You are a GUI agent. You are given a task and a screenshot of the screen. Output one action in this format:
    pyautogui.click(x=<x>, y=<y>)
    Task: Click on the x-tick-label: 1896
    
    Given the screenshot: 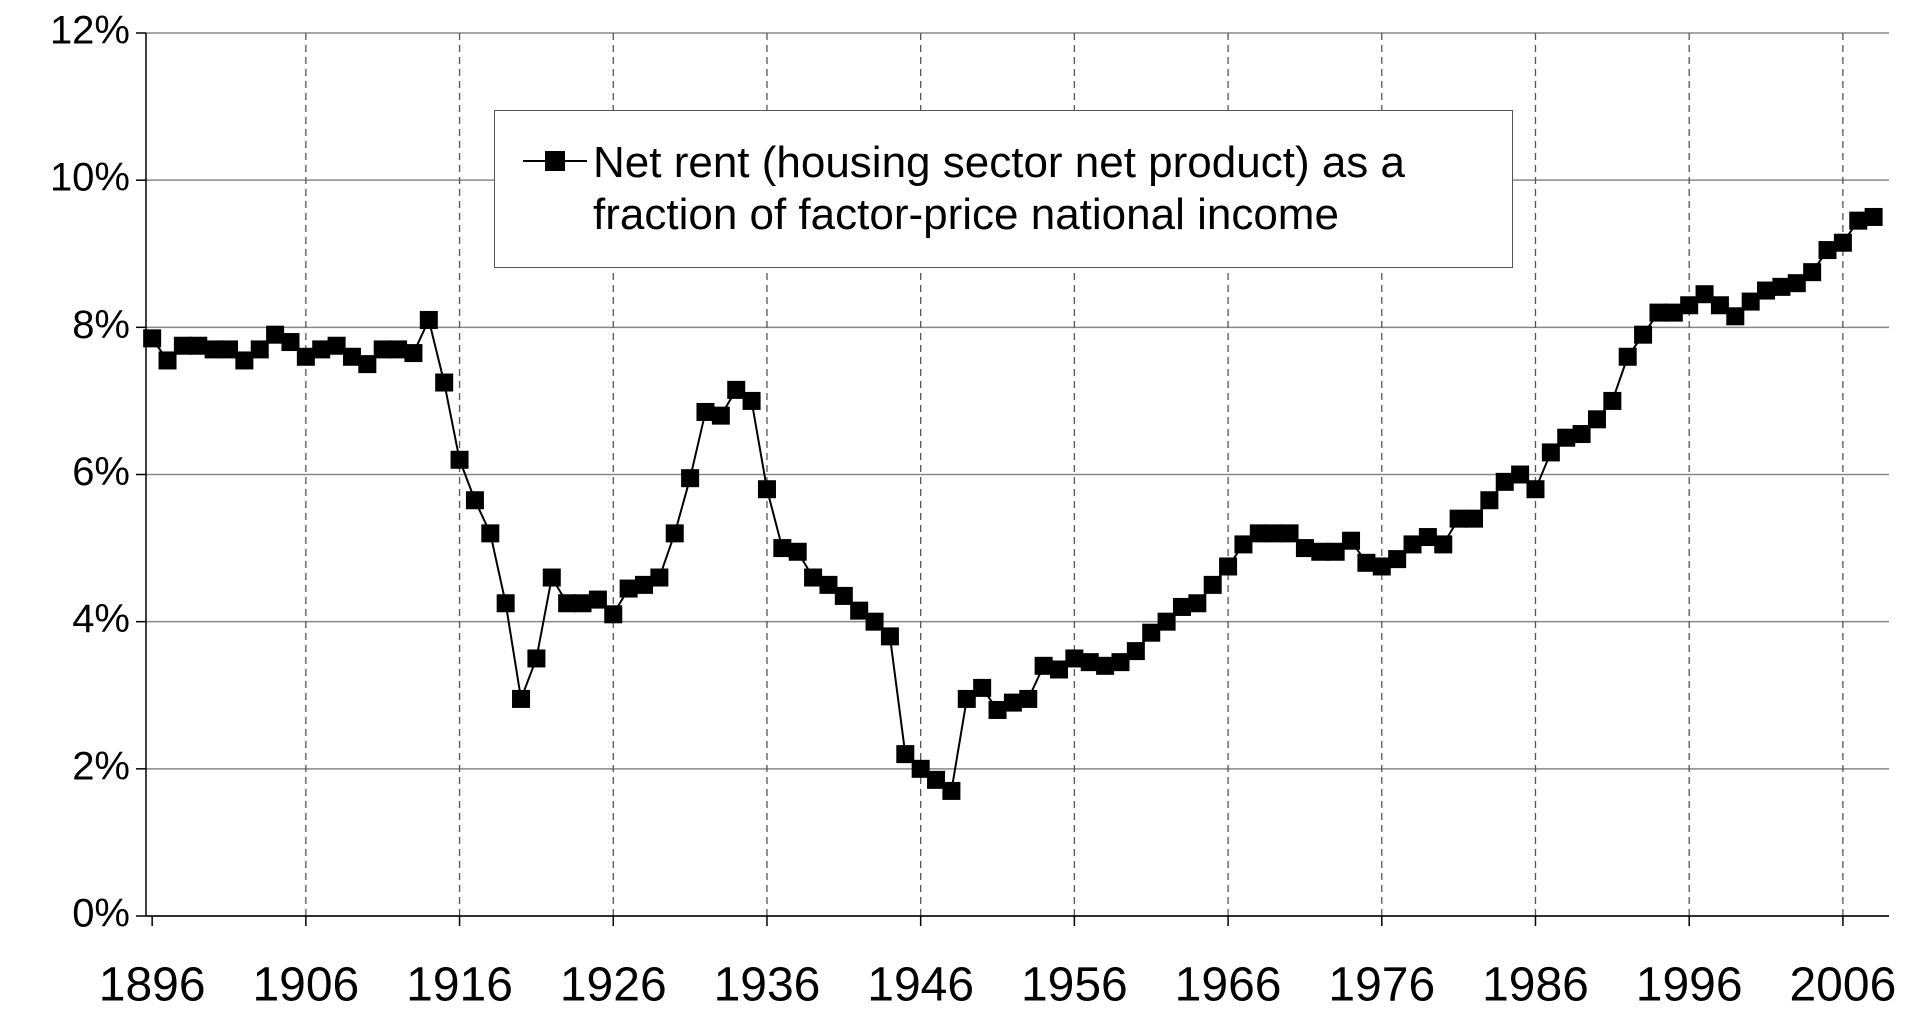 What is the action you would take?
    pyautogui.click(x=152, y=985)
    